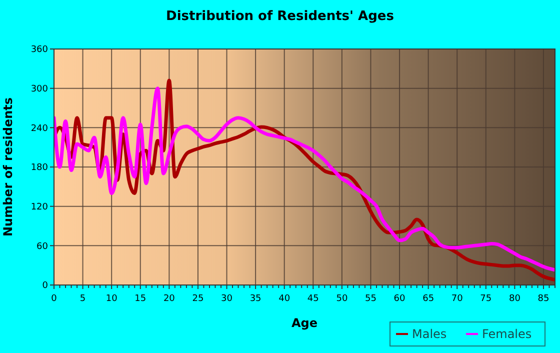 This screenshot has width=560, height=353. I want to click on x-tick-label: 10, so click(112, 299).